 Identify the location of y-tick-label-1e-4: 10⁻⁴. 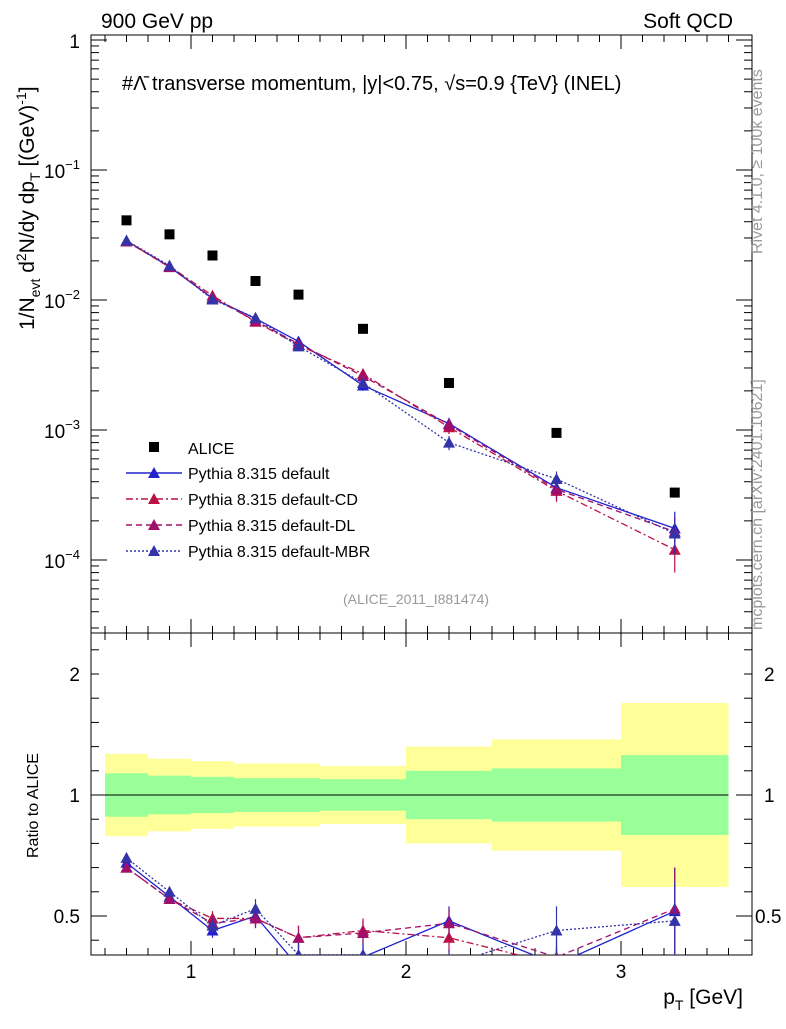
(62, 560).